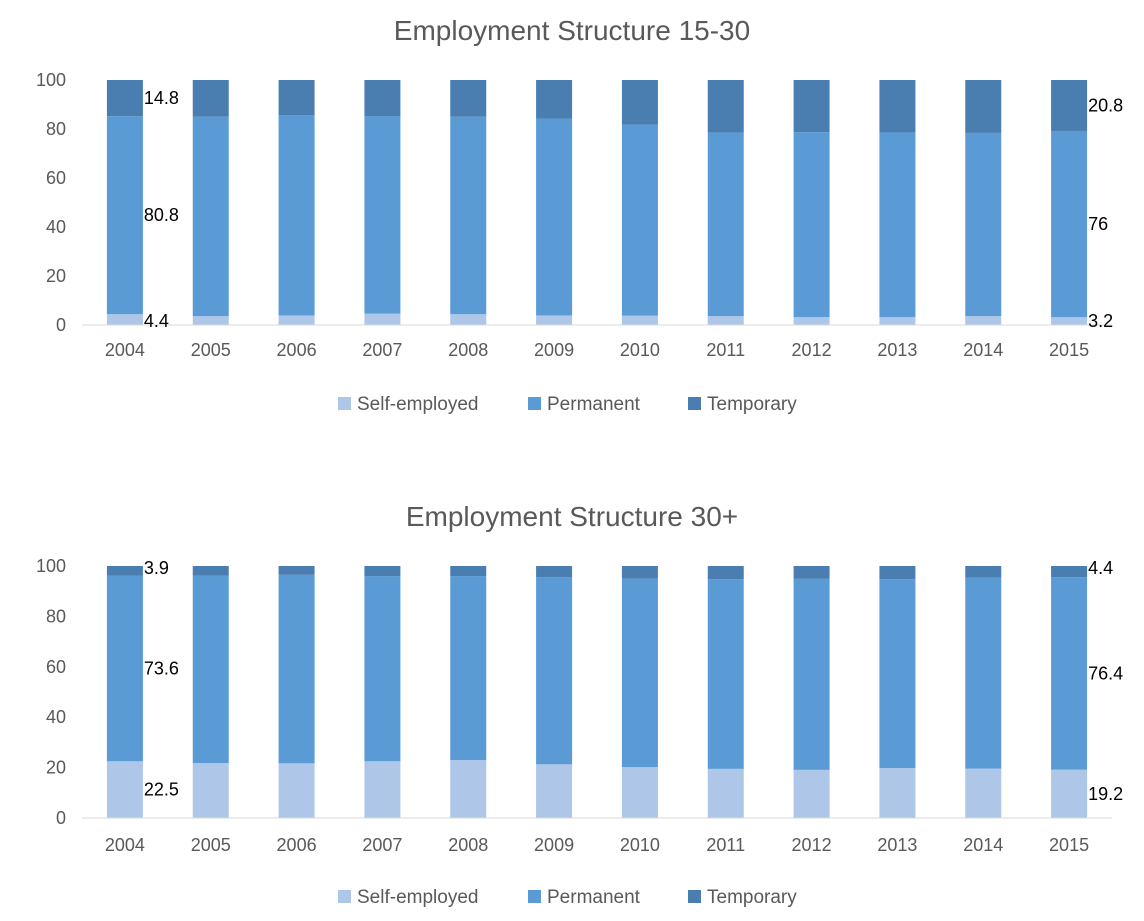 This screenshot has height=921, width=1144. I want to click on legend-label: Self-employed, so click(417, 404).